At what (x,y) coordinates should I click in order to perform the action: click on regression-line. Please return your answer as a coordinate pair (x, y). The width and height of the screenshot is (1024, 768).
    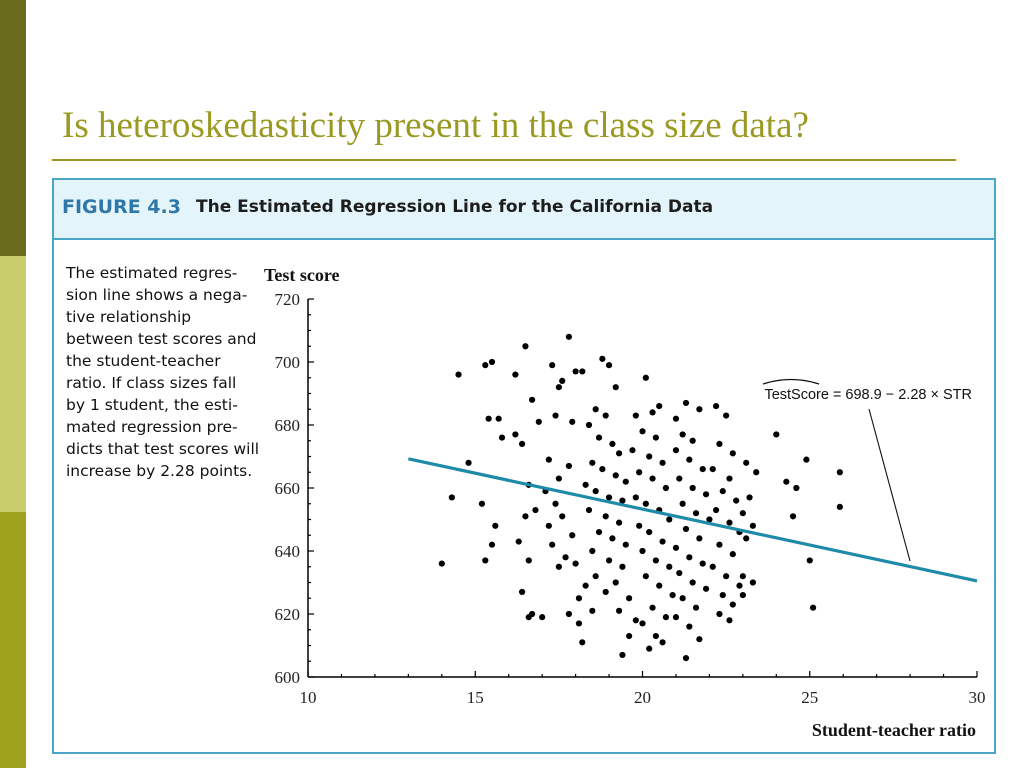
    Looking at the image, I should click on (693, 520).